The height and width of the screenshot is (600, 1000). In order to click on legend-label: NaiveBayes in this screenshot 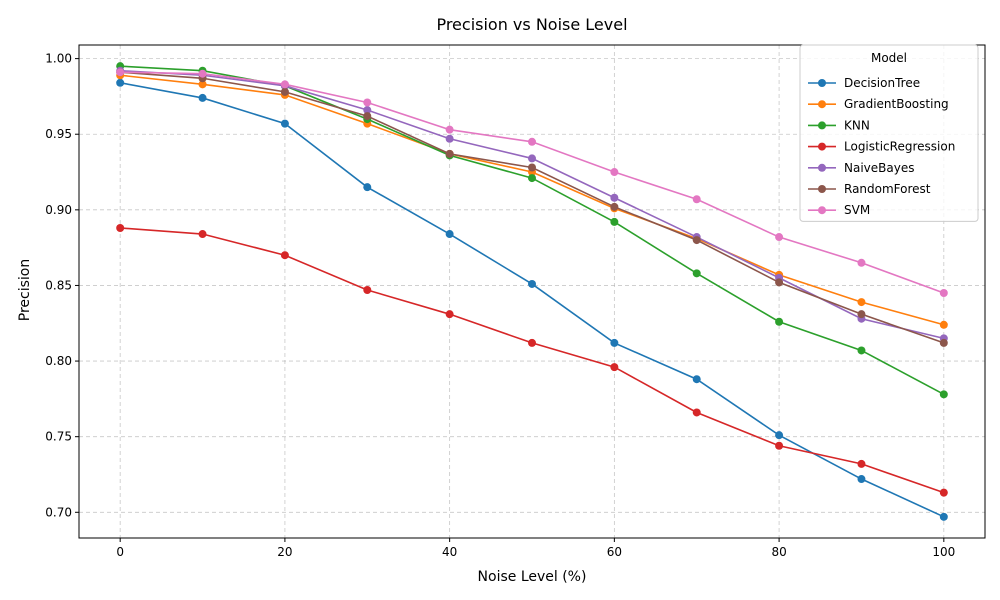, I will do `click(879, 168)`.